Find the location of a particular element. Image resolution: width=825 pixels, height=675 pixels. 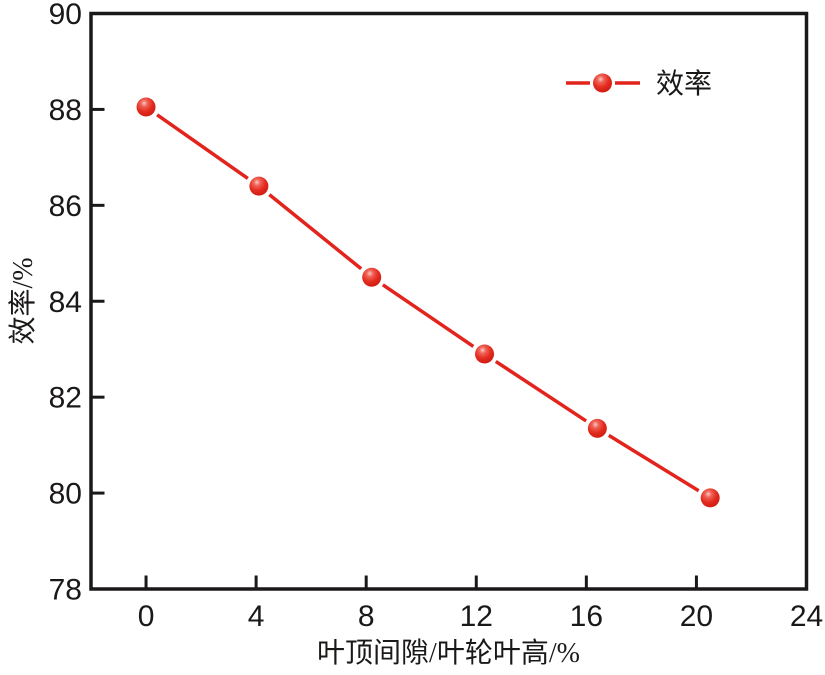

x-tick-label-8: 8 is located at coordinates (366, 616).